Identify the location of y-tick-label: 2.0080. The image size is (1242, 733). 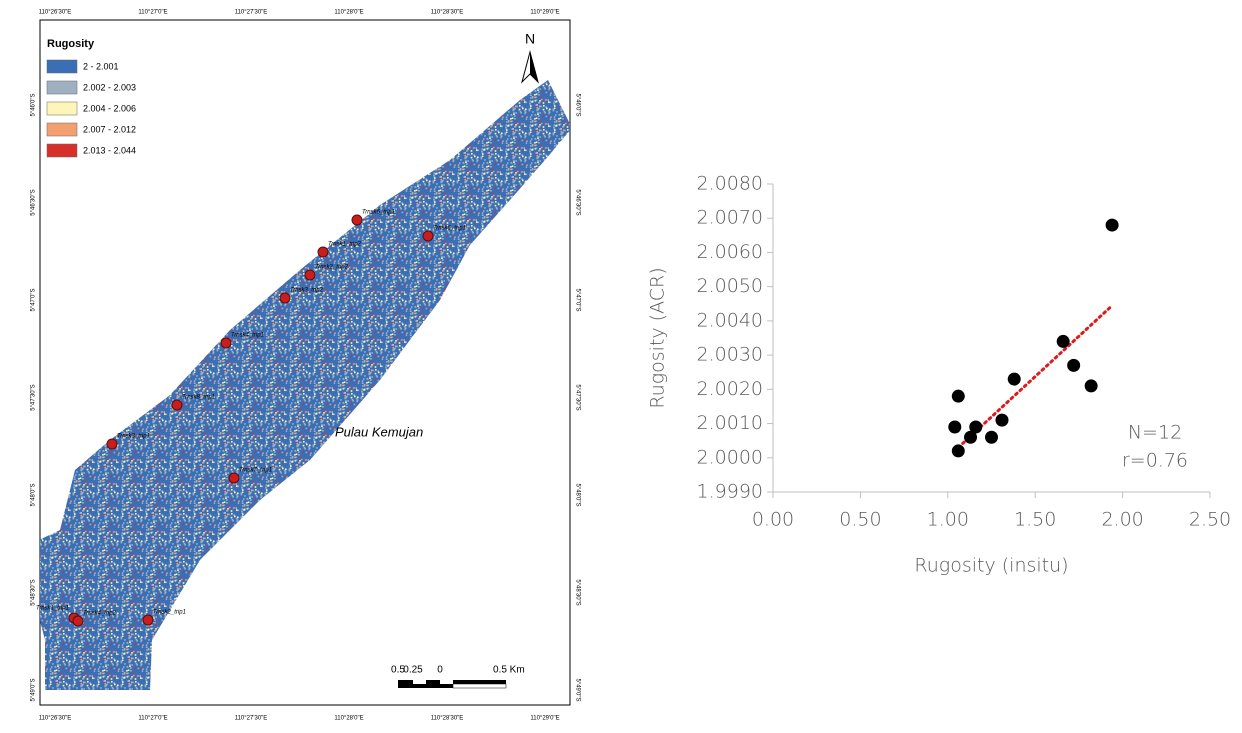
(730, 184).